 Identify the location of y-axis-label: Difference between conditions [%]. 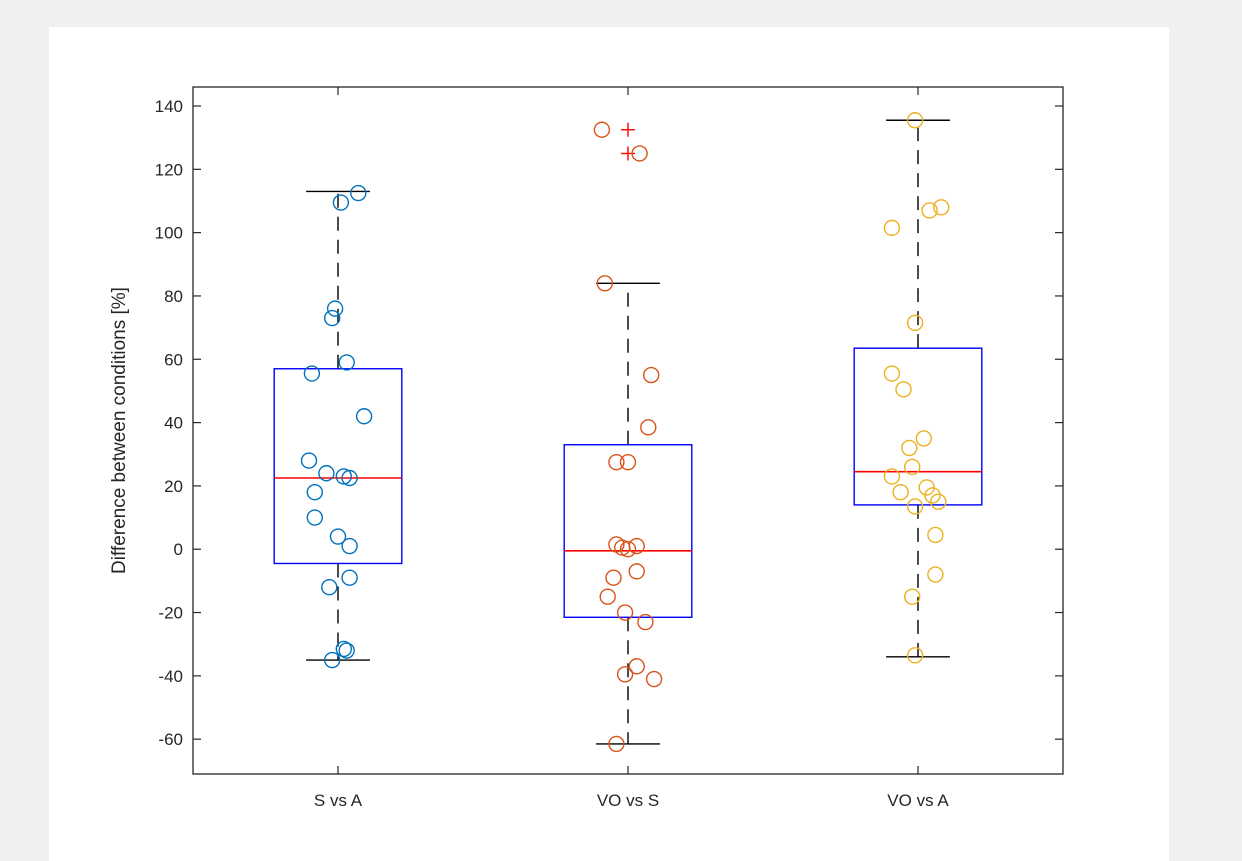
(119, 430).